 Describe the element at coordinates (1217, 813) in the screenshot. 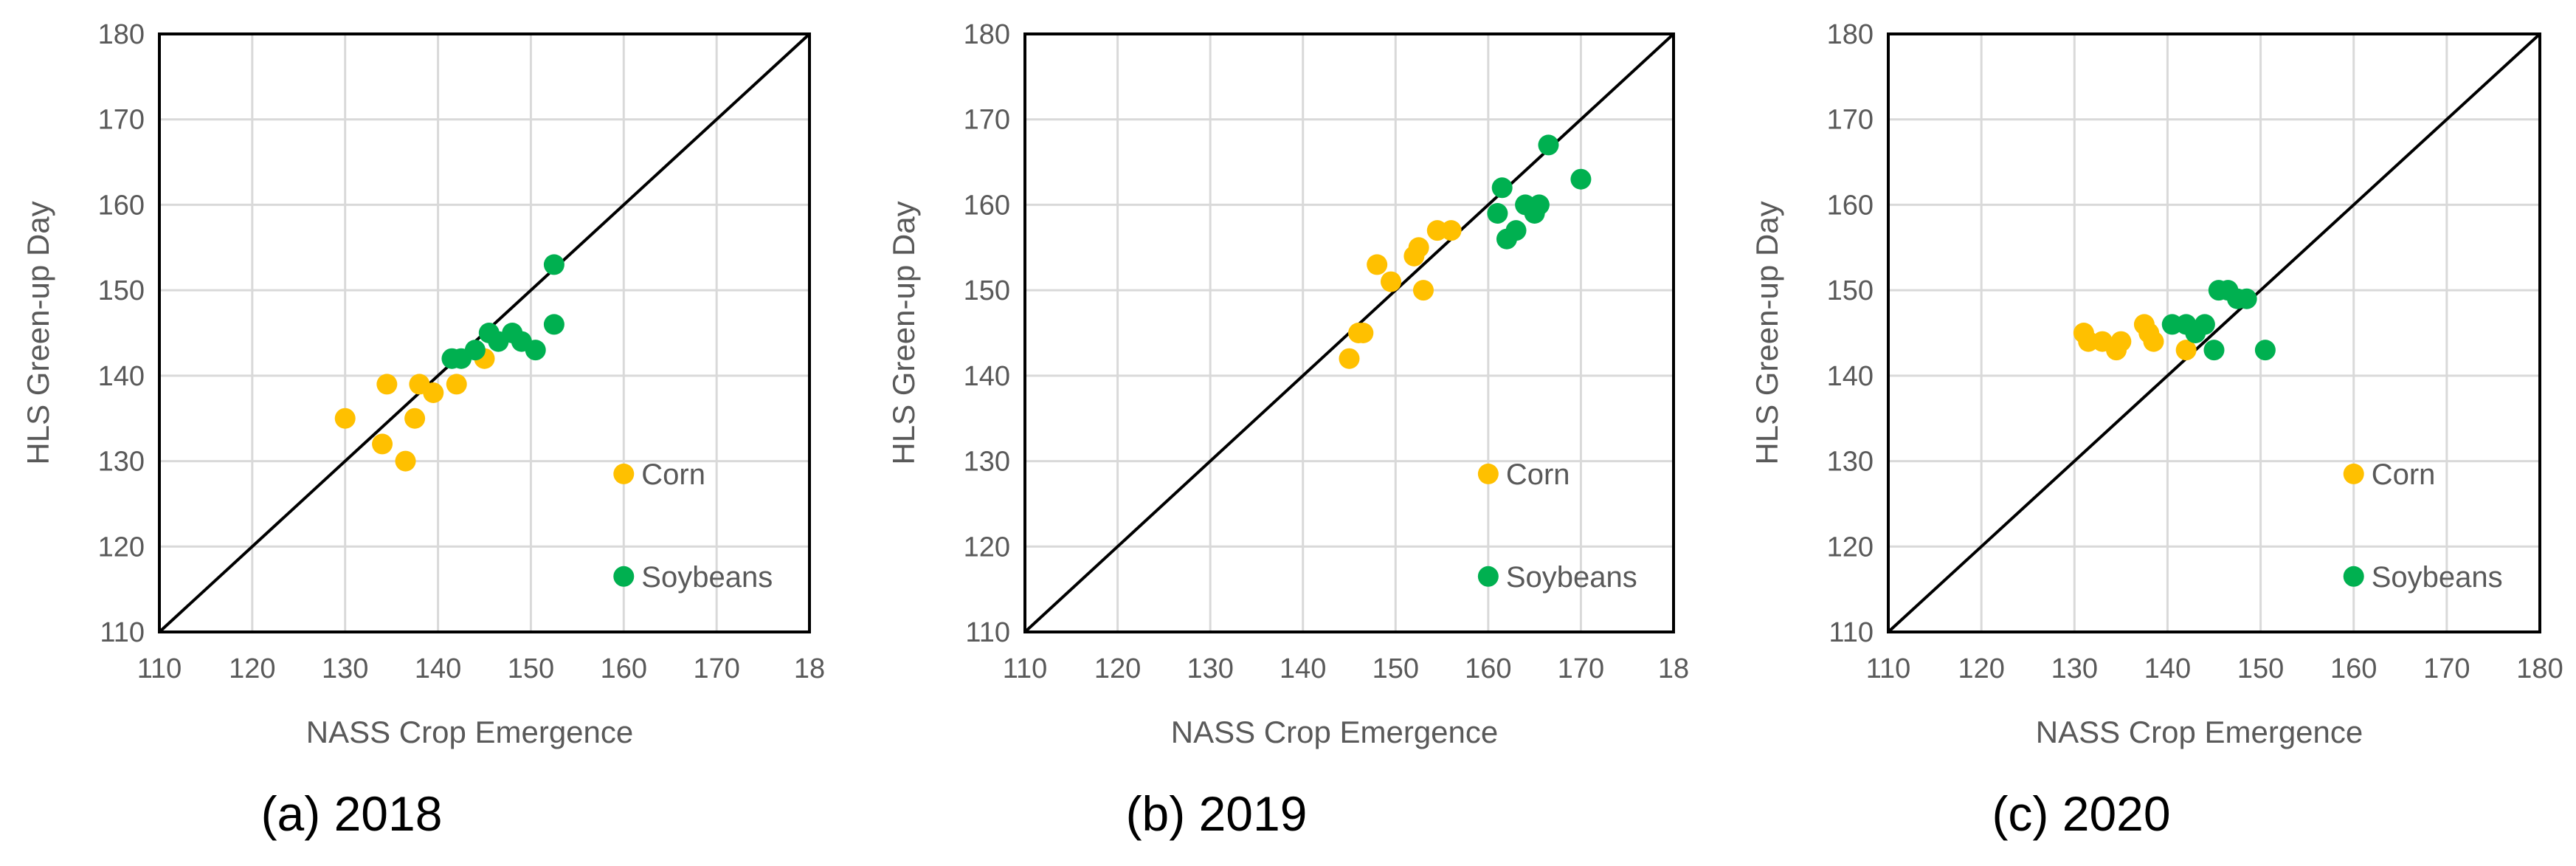

I see `panel-caption: (b) 2019` at that location.